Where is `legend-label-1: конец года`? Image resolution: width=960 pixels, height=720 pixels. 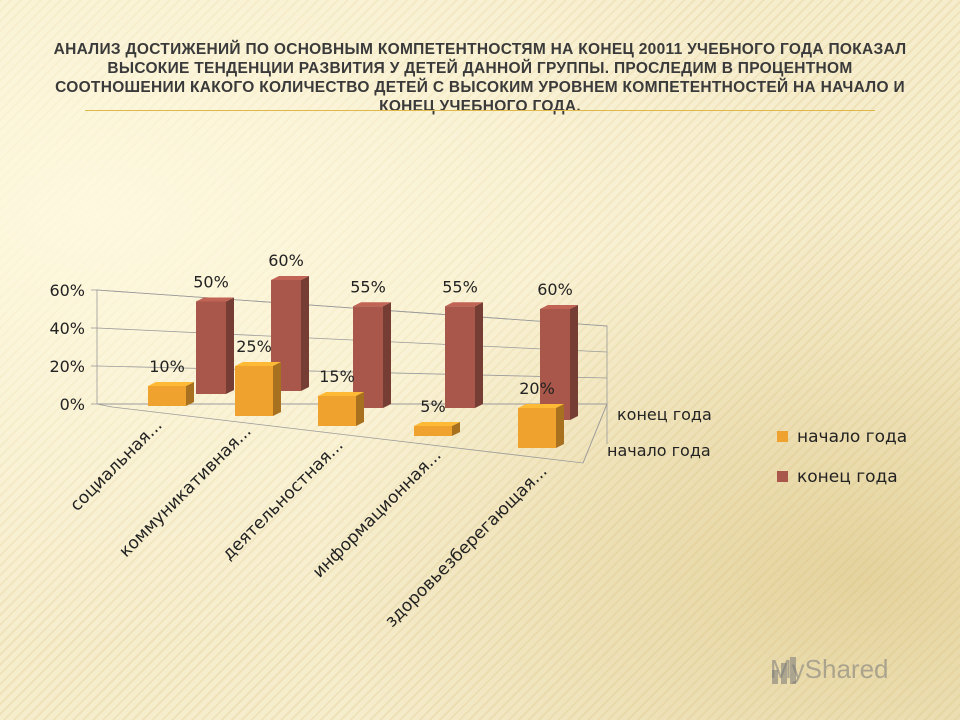 legend-label-1: конец года is located at coordinates (847, 477).